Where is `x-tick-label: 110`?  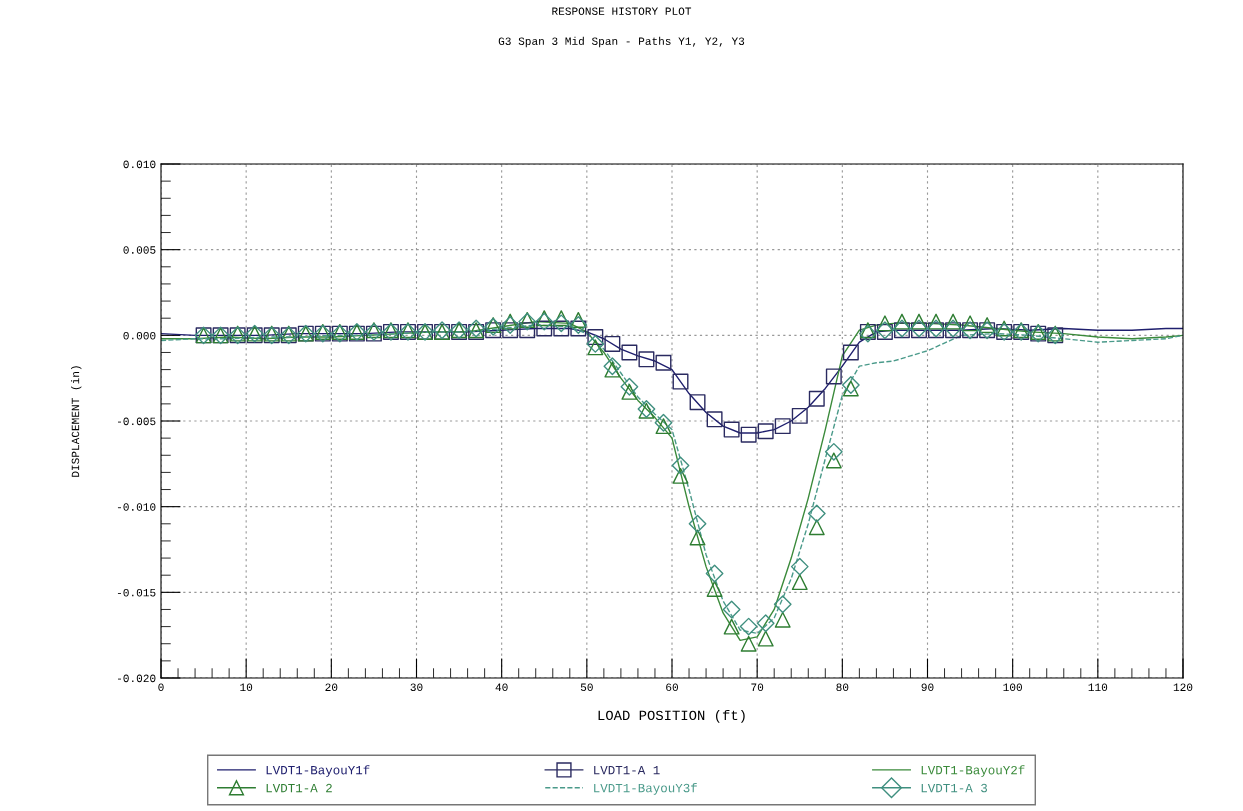 x-tick-label: 110 is located at coordinates (1098, 687).